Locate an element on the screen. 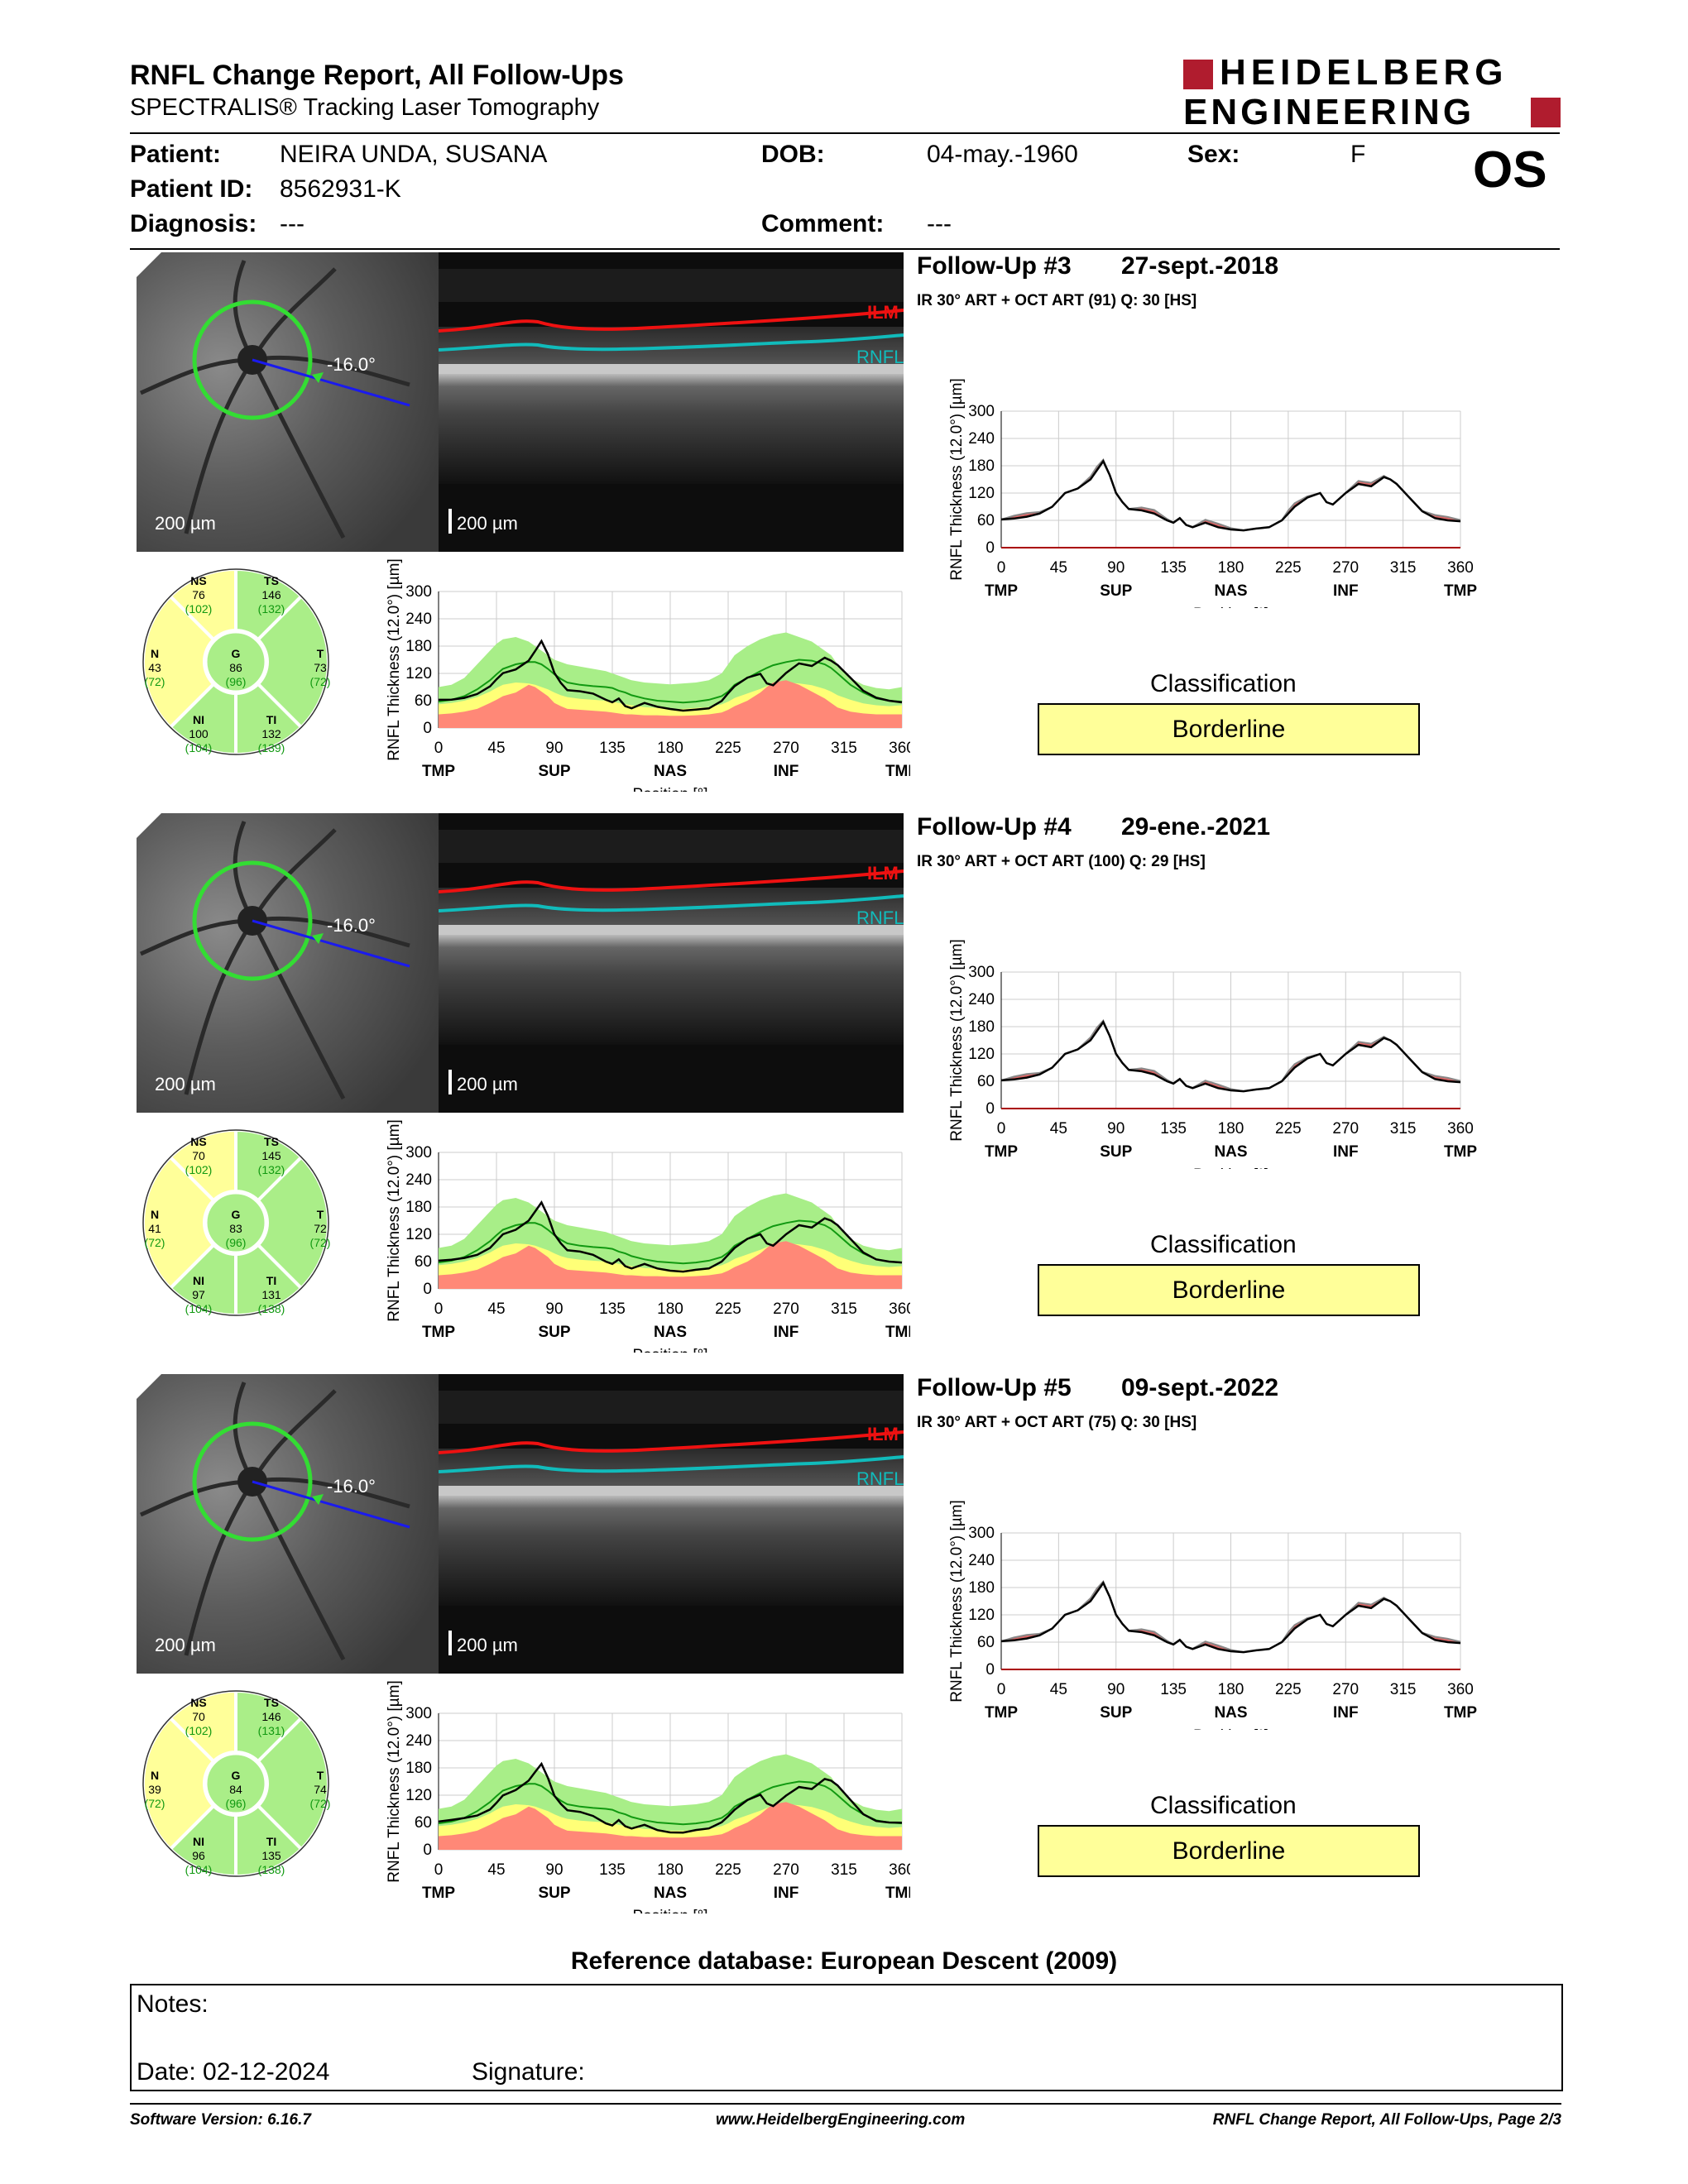  patient-rule is located at coordinates (845, 249).